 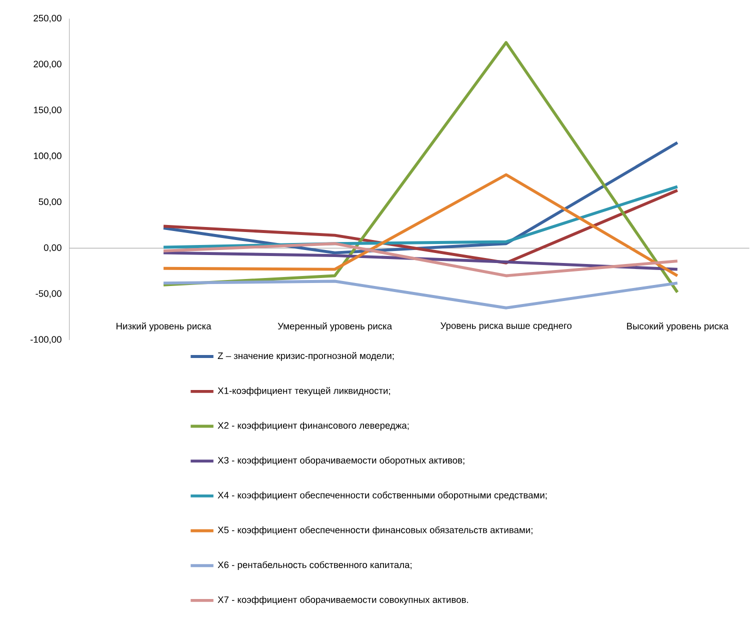 I want to click on x-tick-label: Умеренный уровень риска, so click(x=335, y=327).